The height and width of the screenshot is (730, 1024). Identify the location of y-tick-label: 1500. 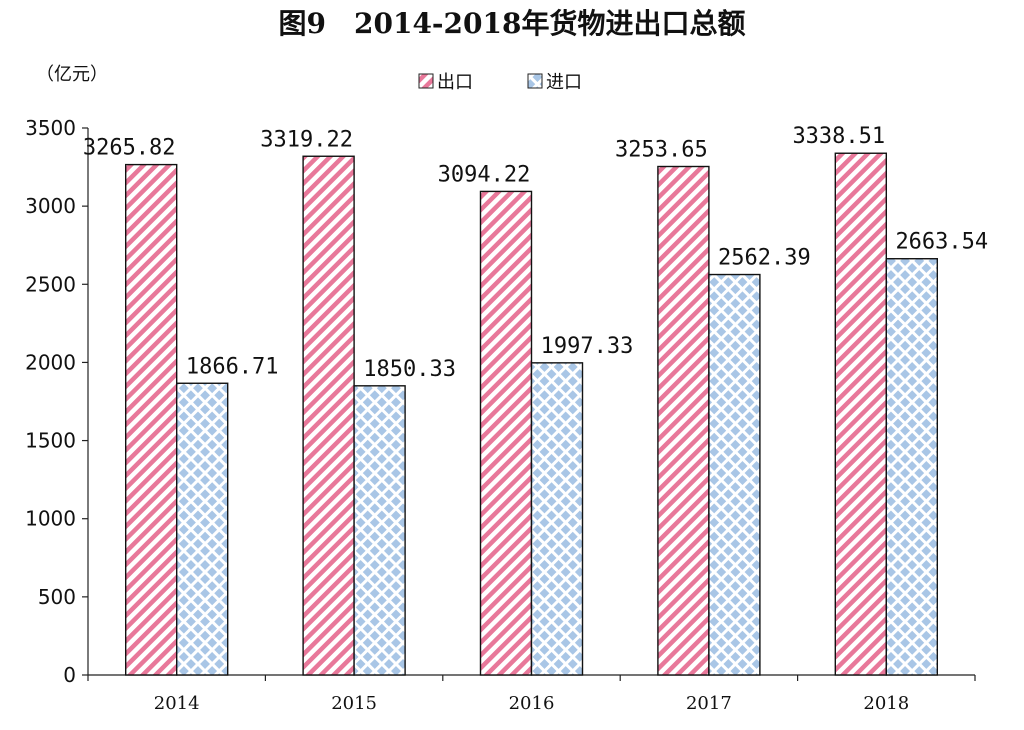
(50, 441).